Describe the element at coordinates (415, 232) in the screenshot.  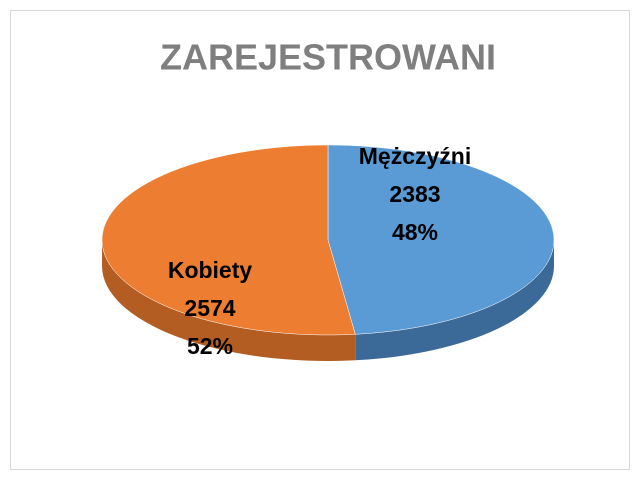
I see `data-label-percent: 48%` at that location.